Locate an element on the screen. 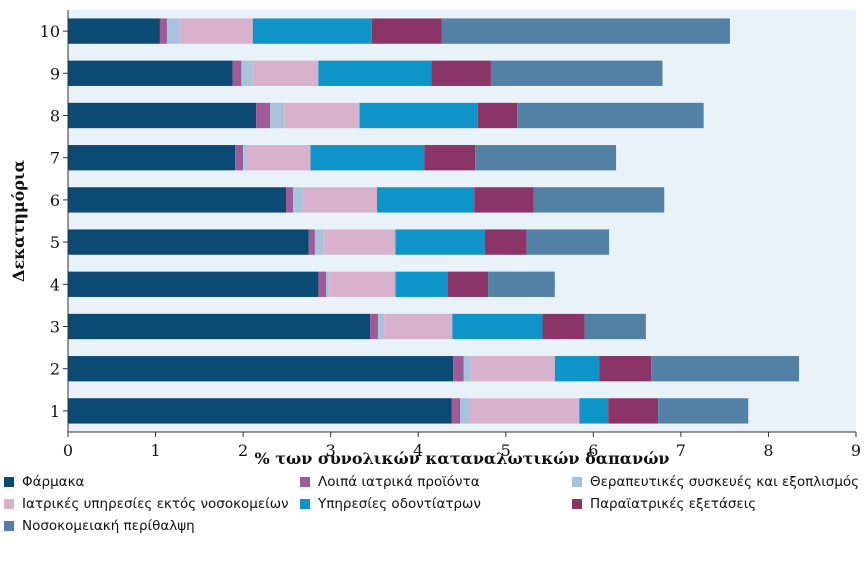 The height and width of the screenshot is (561, 866). y-tick-label: 4 is located at coordinates (55, 284).